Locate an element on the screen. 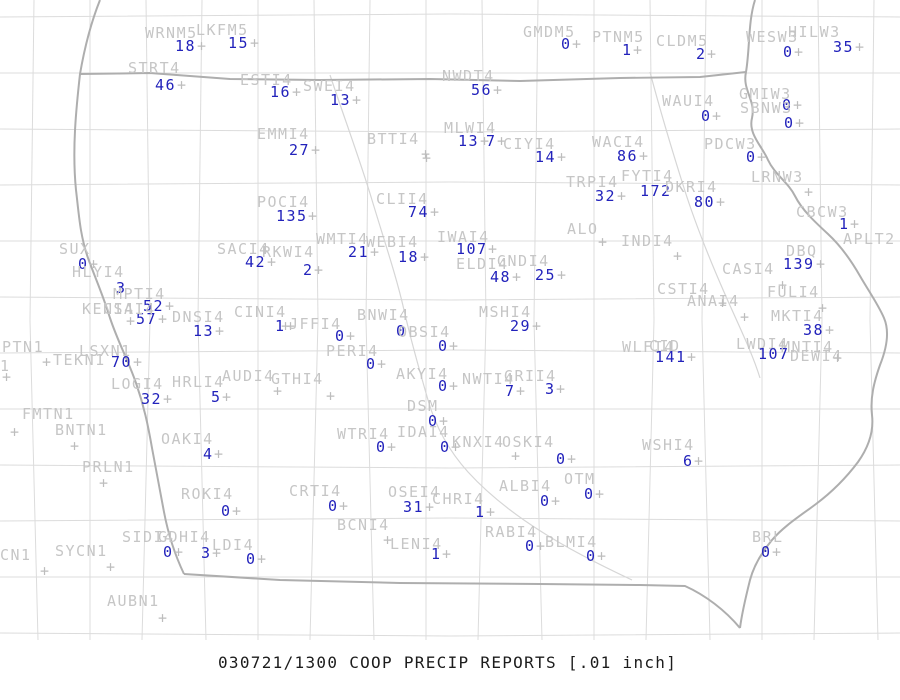 The width and height of the screenshot is (900, 700). station-LDI4-marker-icon: + is located at coordinates (262, 559).